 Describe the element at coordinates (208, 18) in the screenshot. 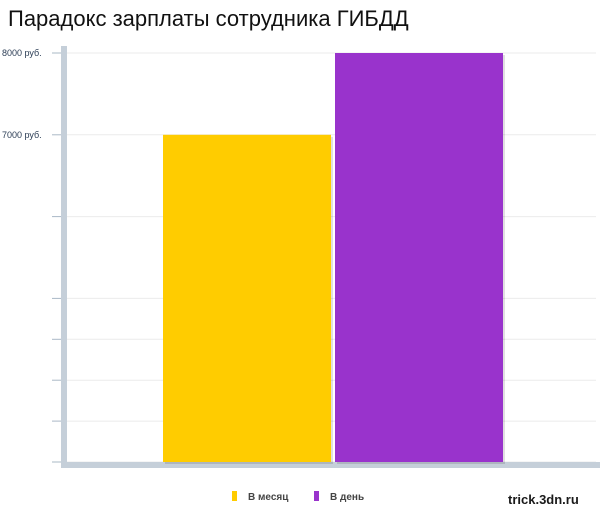

I see `chart-title: Парадокс зарплаты сотрудника ГИБДД` at that location.